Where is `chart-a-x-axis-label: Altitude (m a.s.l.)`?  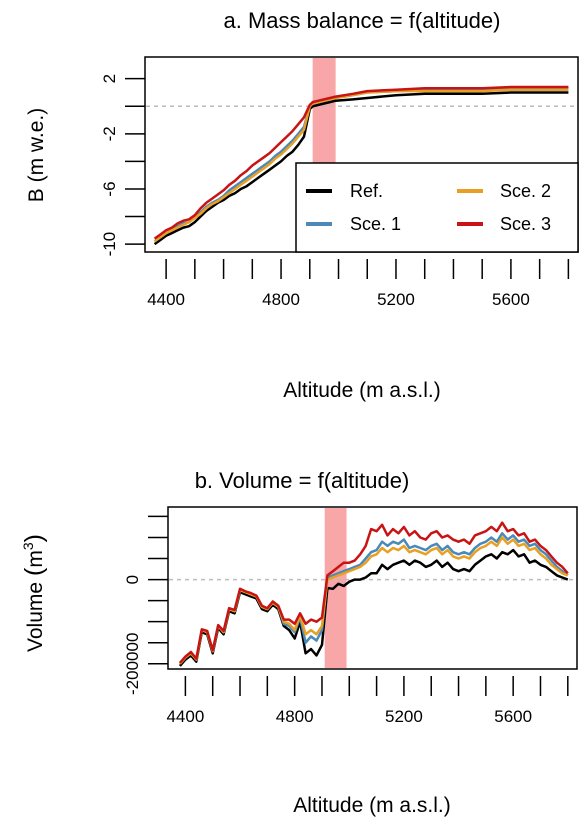
chart-a-x-axis-label: Altitude (m a.s.l.) is located at coordinates (362, 390).